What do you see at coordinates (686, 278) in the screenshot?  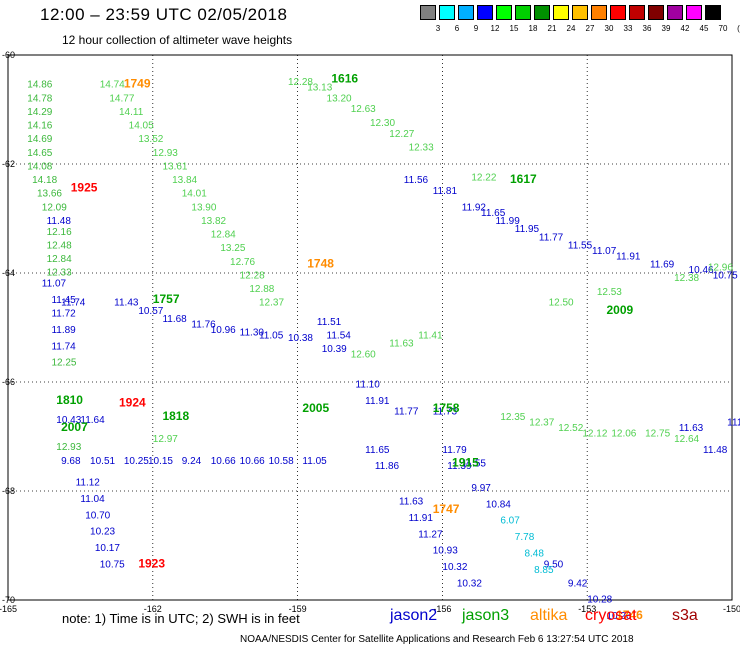 I see `wave-height-value: 12.38` at bounding box center [686, 278].